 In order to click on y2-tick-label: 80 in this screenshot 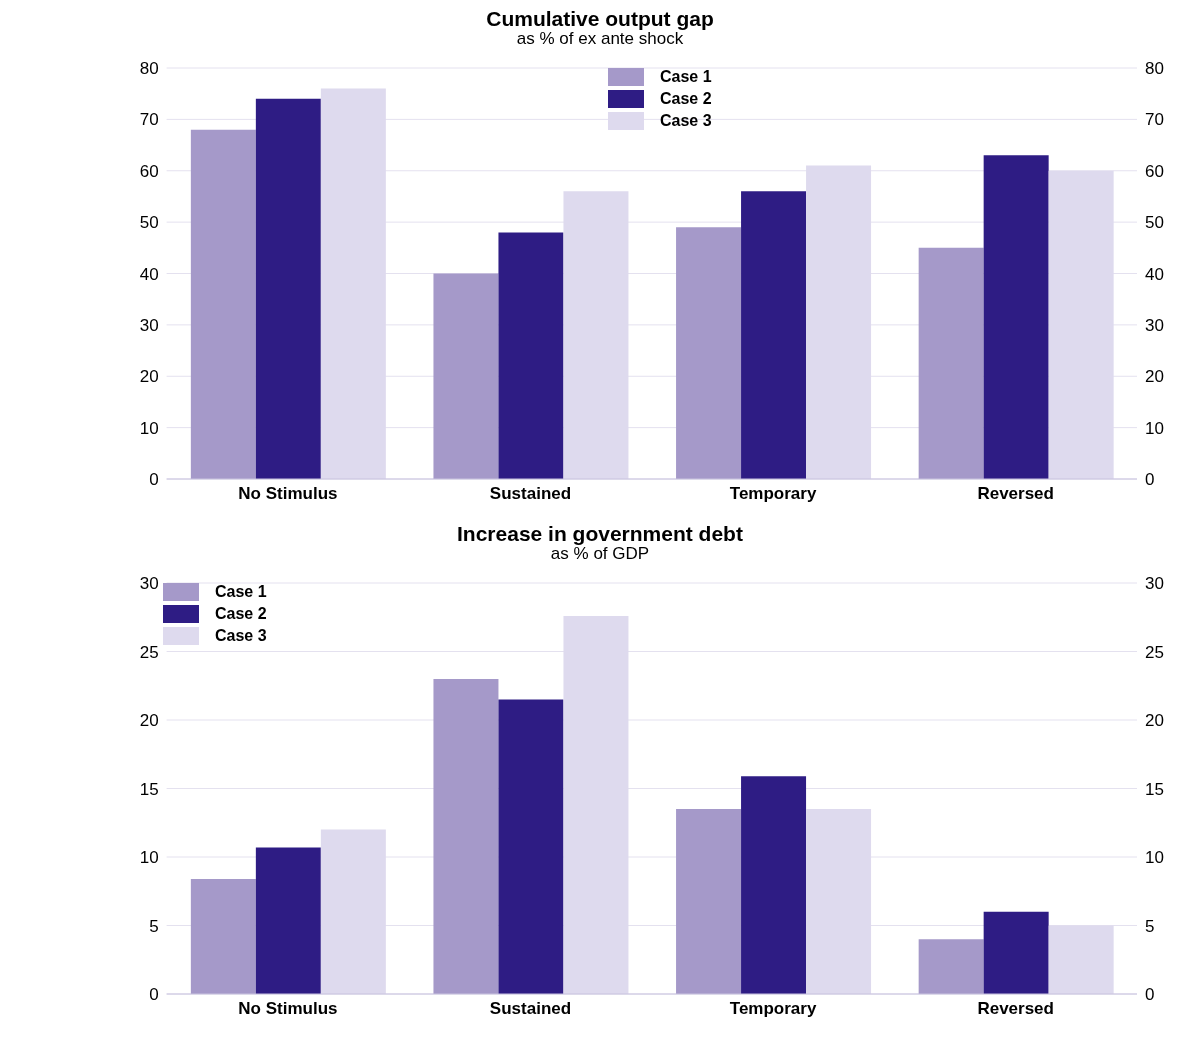, I will do `click(1154, 69)`.